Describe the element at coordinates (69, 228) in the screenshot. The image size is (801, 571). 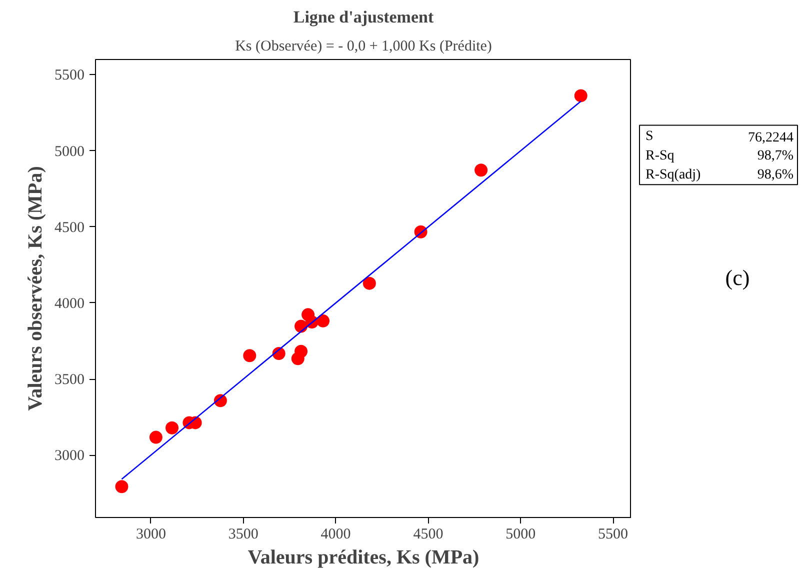
I see `y-tick-label: 4500` at that location.